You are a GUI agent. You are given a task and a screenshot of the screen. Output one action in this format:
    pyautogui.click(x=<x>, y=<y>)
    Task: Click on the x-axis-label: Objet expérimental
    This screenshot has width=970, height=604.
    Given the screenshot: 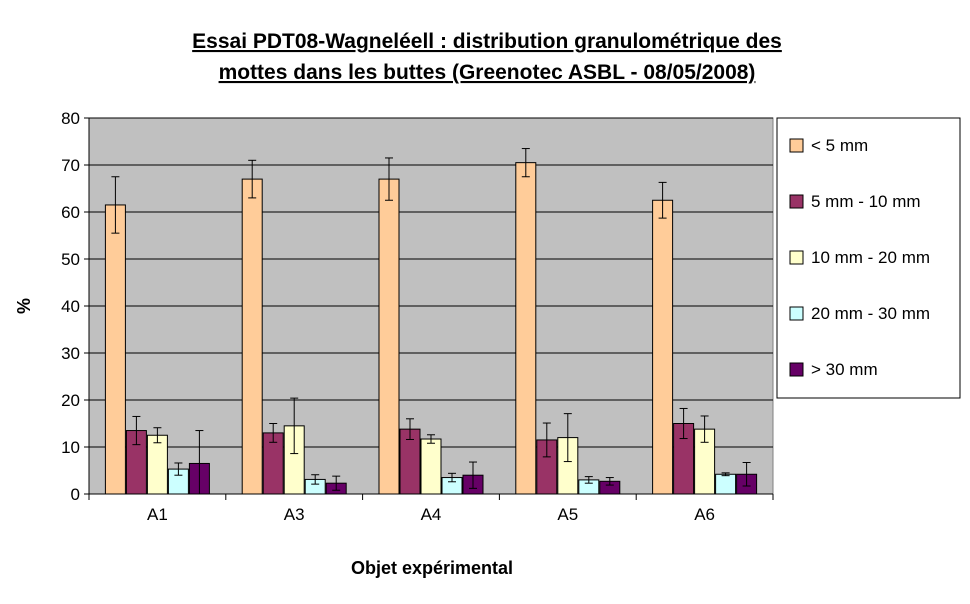 What is the action you would take?
    pyautogui.click(x=432, y=568)
    